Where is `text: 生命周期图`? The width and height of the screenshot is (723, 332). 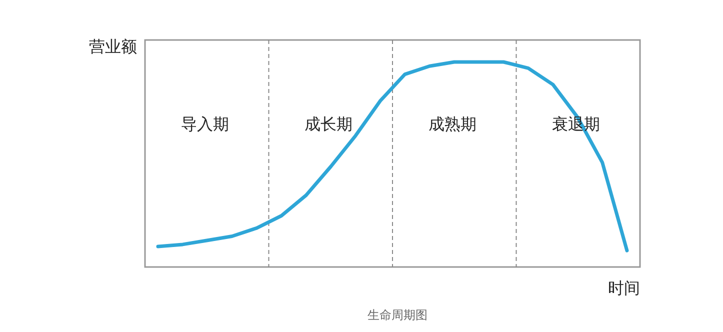 text: 生命周期图 is located at coordinates (398, 315).